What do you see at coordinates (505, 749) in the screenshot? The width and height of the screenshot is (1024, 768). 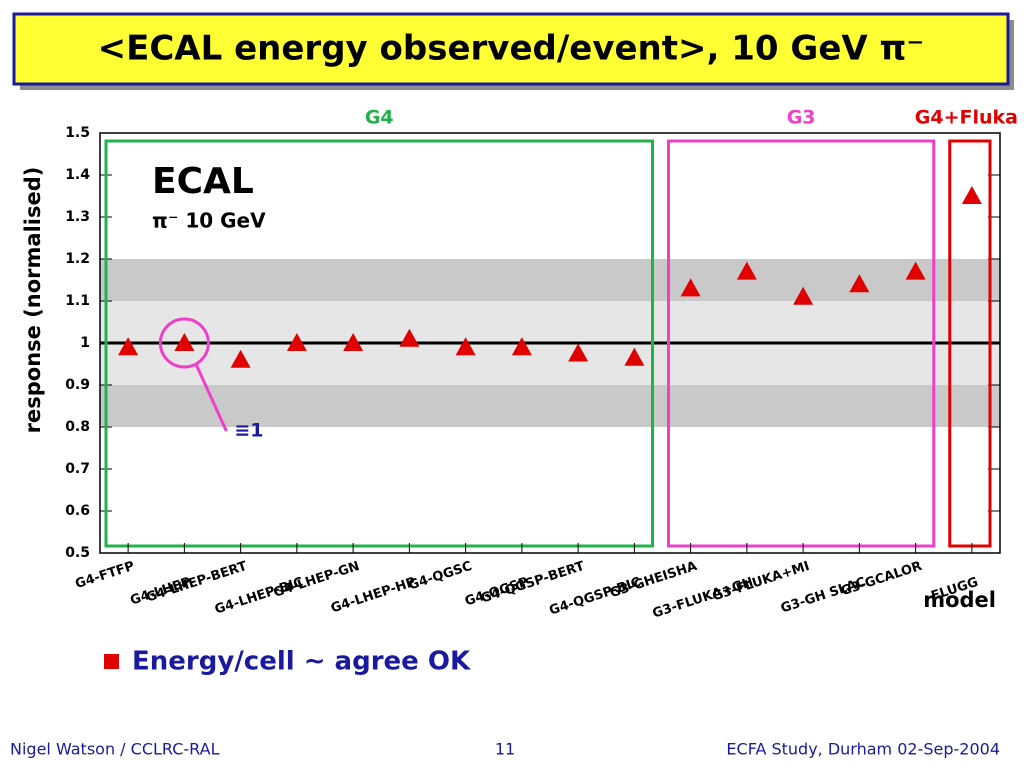 I see `footer-page: 11` at bounding box center [505, 749].